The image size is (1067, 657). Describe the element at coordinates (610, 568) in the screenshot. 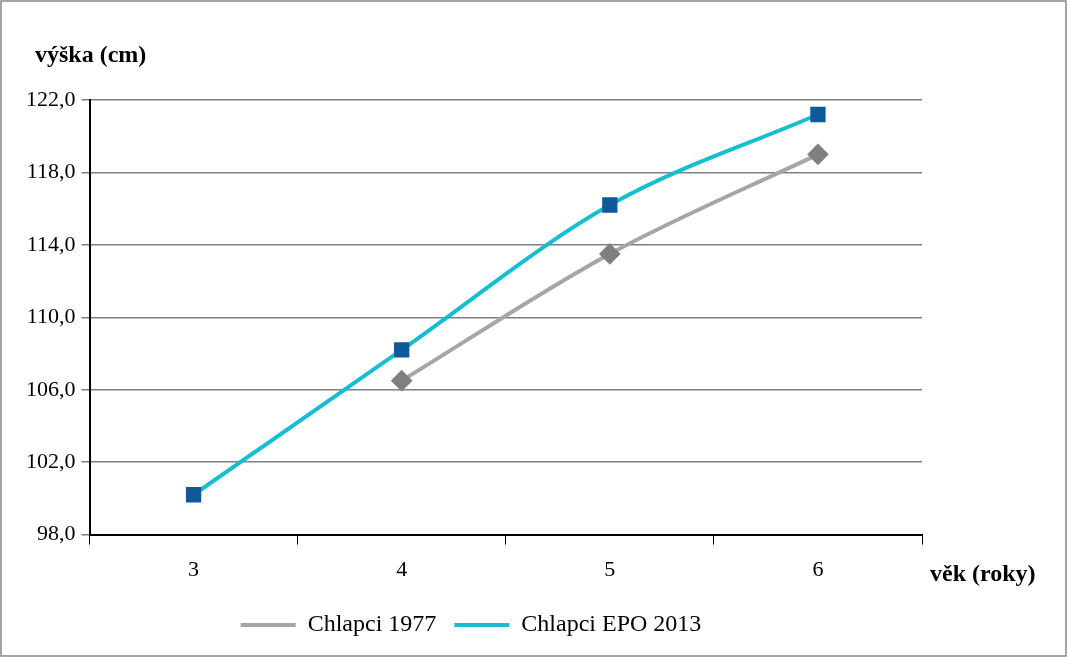

I see `x-tick-label: 5` at that location.